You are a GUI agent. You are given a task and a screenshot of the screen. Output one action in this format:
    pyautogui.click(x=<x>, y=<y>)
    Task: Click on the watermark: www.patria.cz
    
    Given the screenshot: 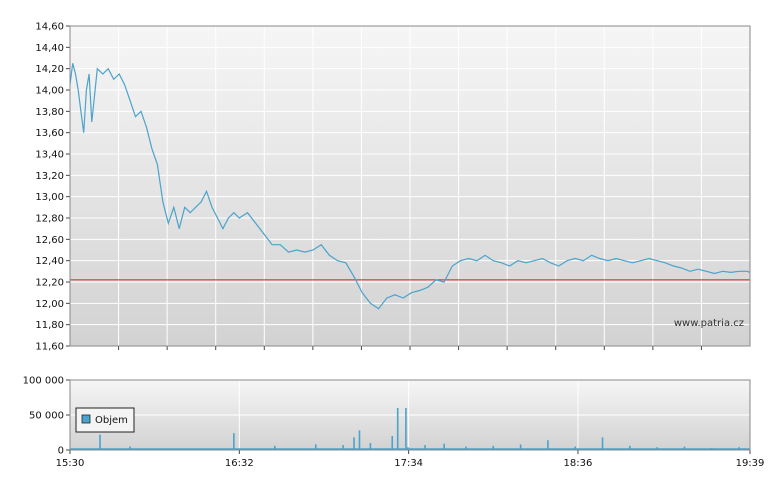 What is the action you would take?
    pyautogui.click(x=709, y=323)
    